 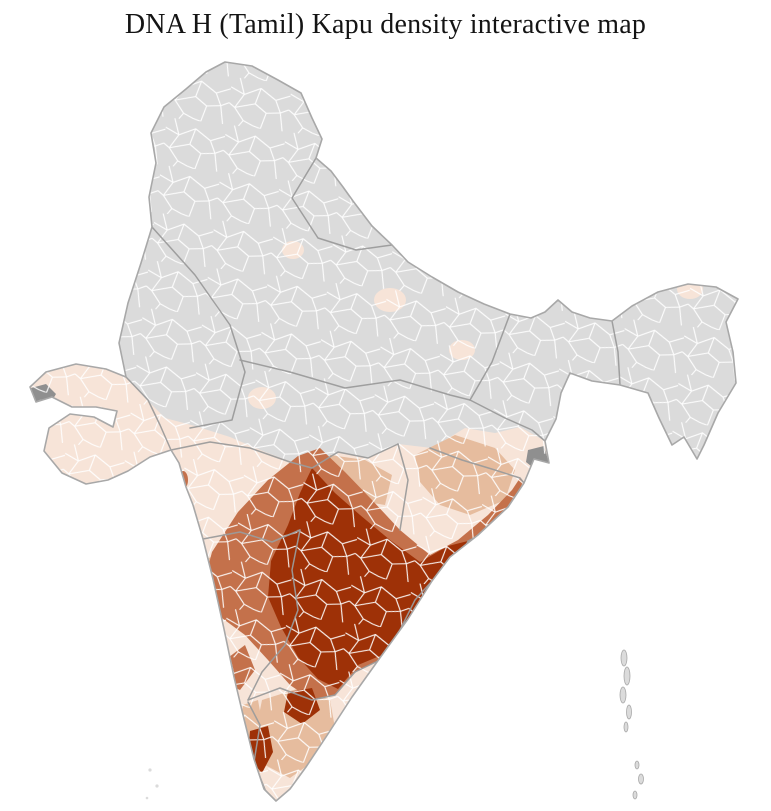 I want to click on lakshadweep-islands, so click(x=152, y=784).